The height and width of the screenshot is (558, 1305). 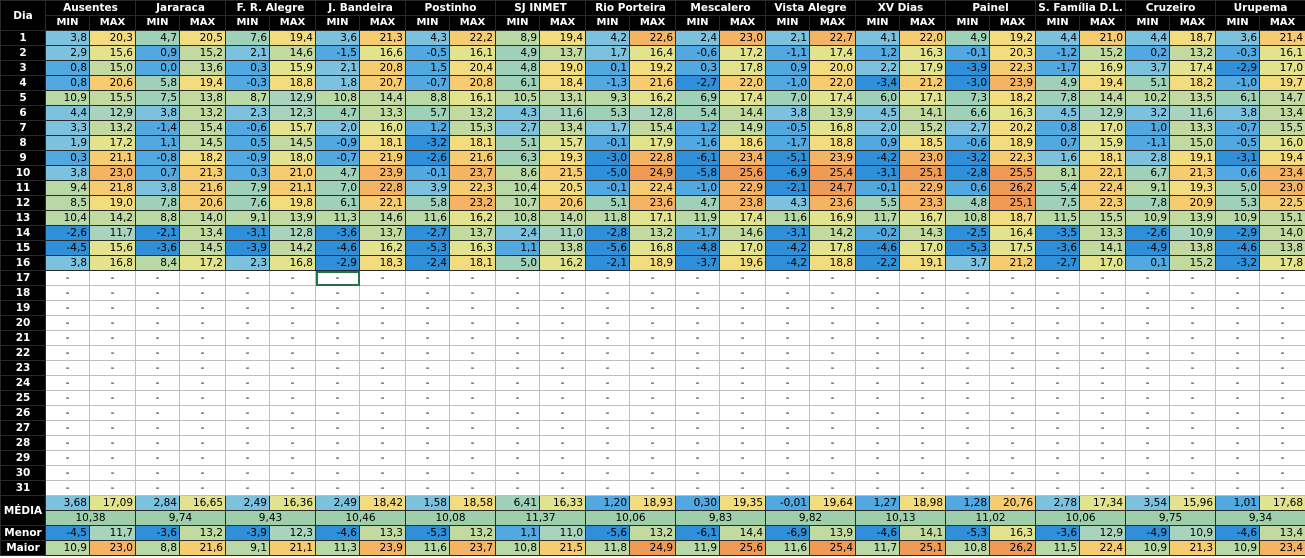 I want to click on max-cell: 25,6, so click(x=743, y=173).